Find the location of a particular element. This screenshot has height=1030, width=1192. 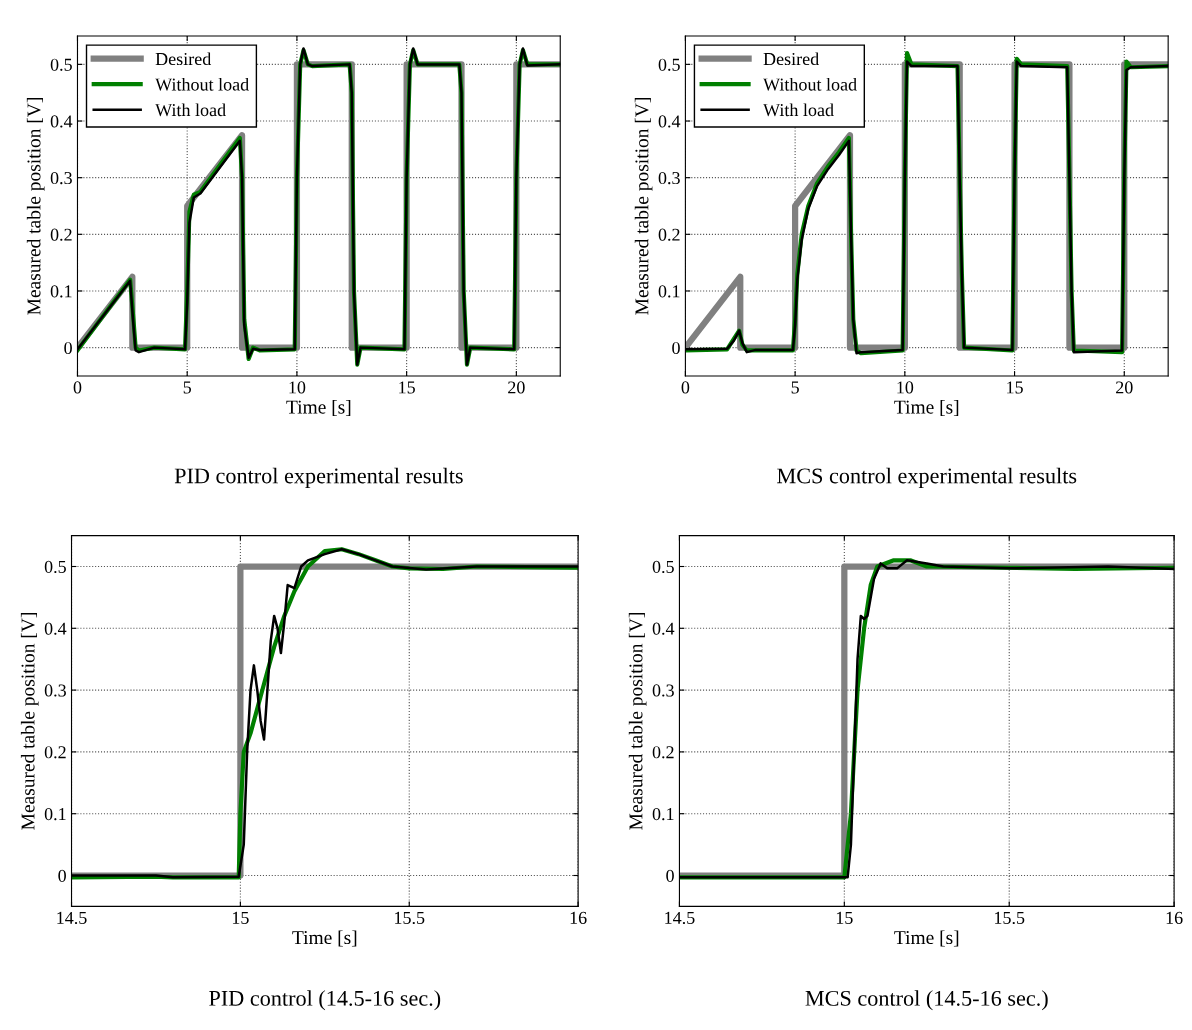

text: MCS control (14.5-16 sec.) is located at coordinates (926, 1000).